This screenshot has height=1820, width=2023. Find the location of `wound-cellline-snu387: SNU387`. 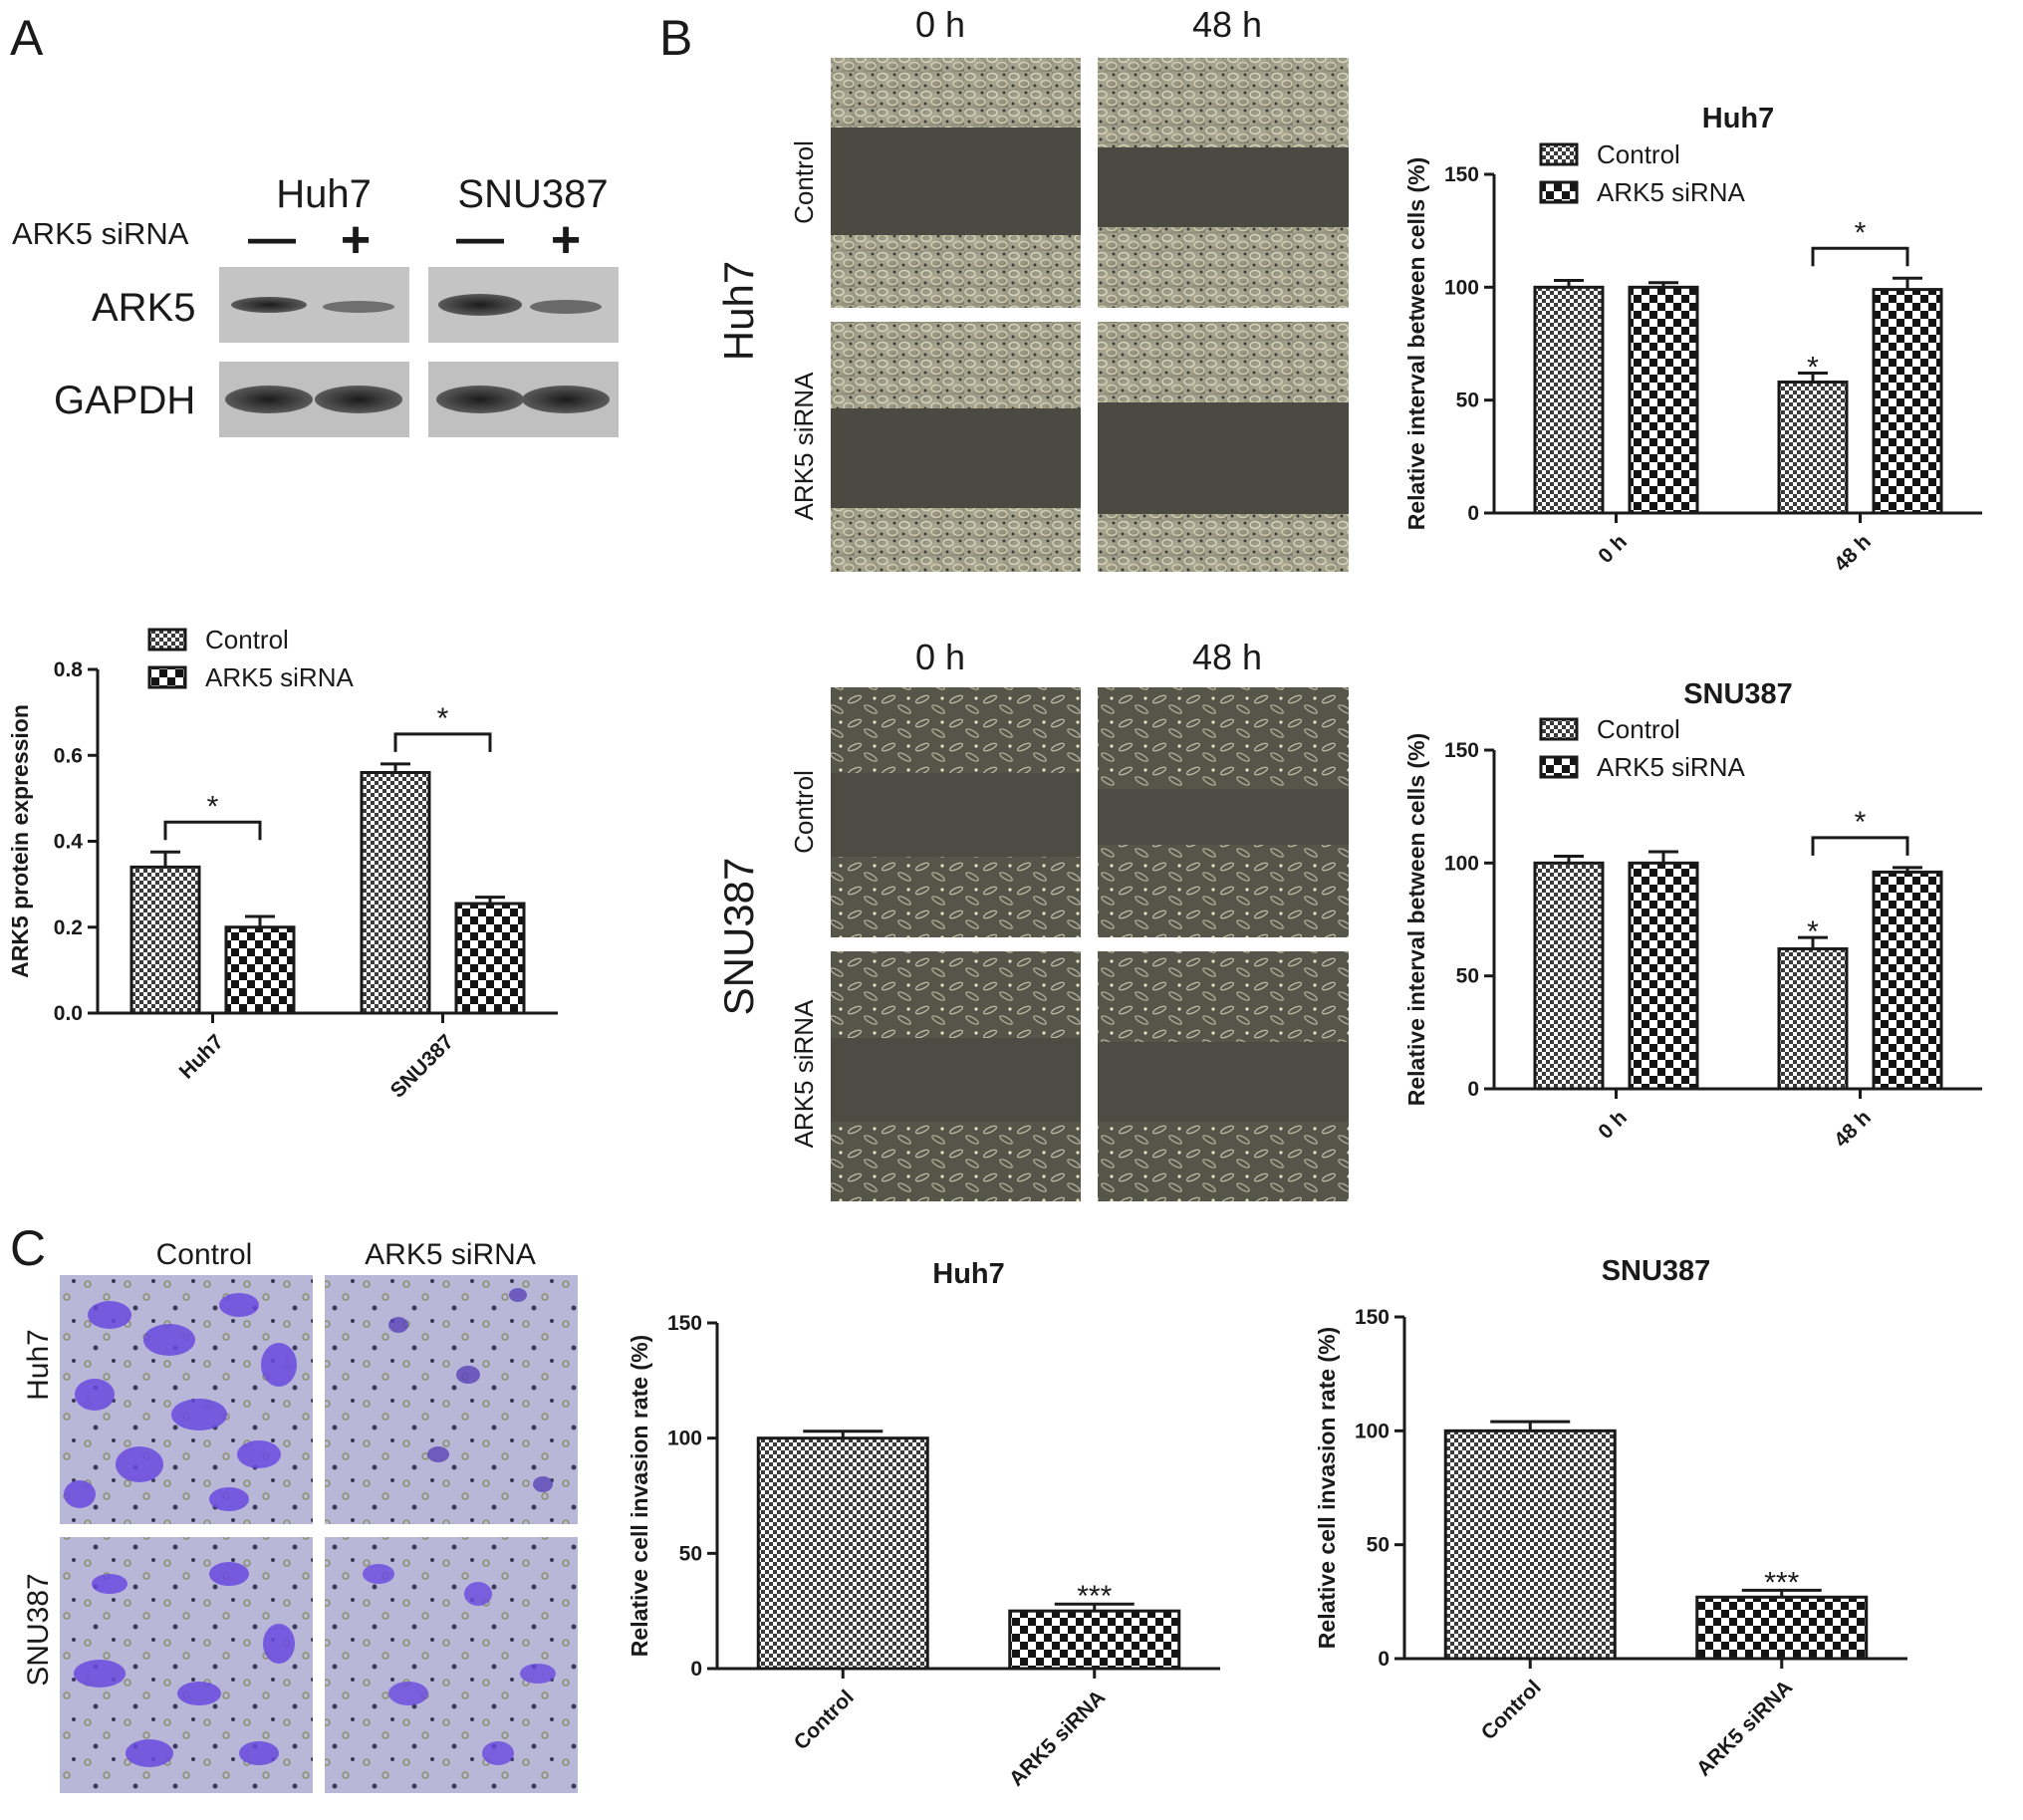

wound-cellline-snu387: SNU387 is located at coordinates (738, 937).